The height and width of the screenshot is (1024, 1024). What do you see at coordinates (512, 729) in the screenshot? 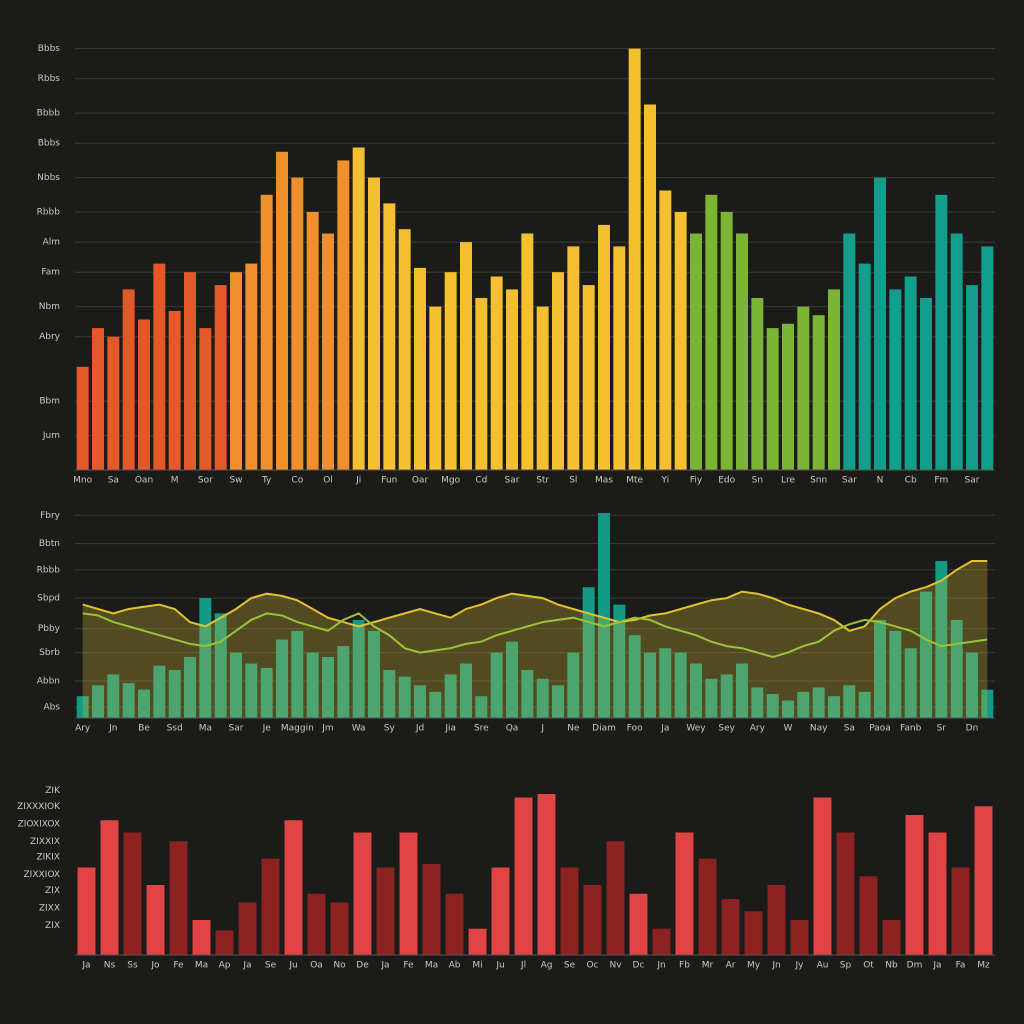
I see `x-tick-label: Qa` at bounding box center [512, 729].